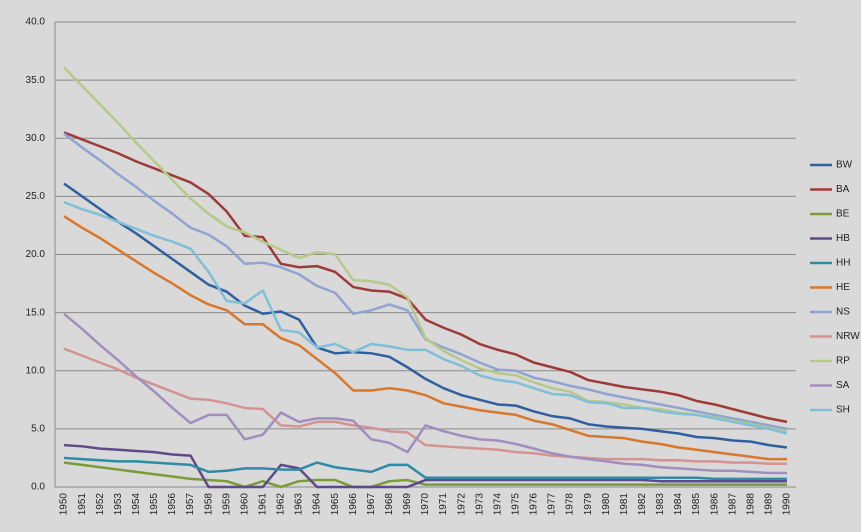  Describe the element at coordinates (678, 504) in the screenshot. I see `x-tick-label: 1984` at that location.